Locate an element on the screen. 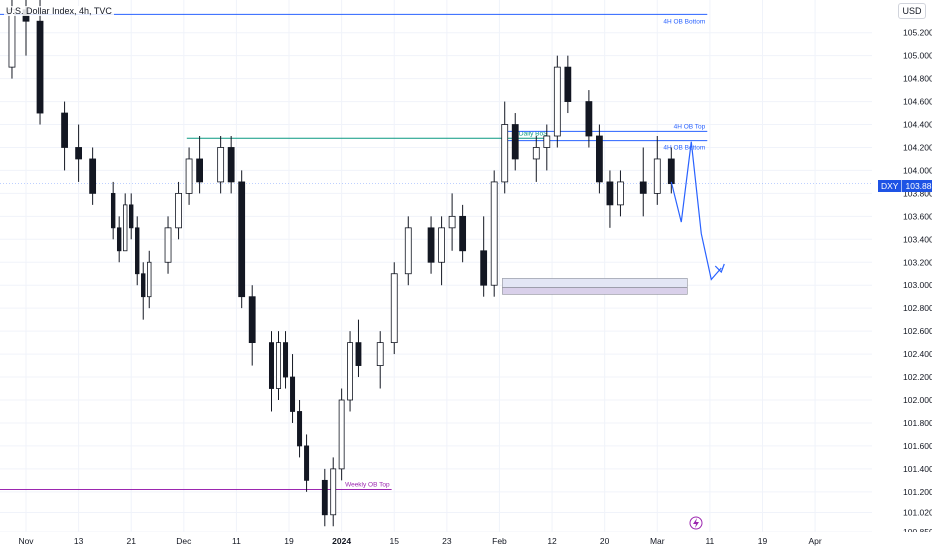 The height and width of the screenshot is (550, 932). projection-path is located at coordinates (696, 211).